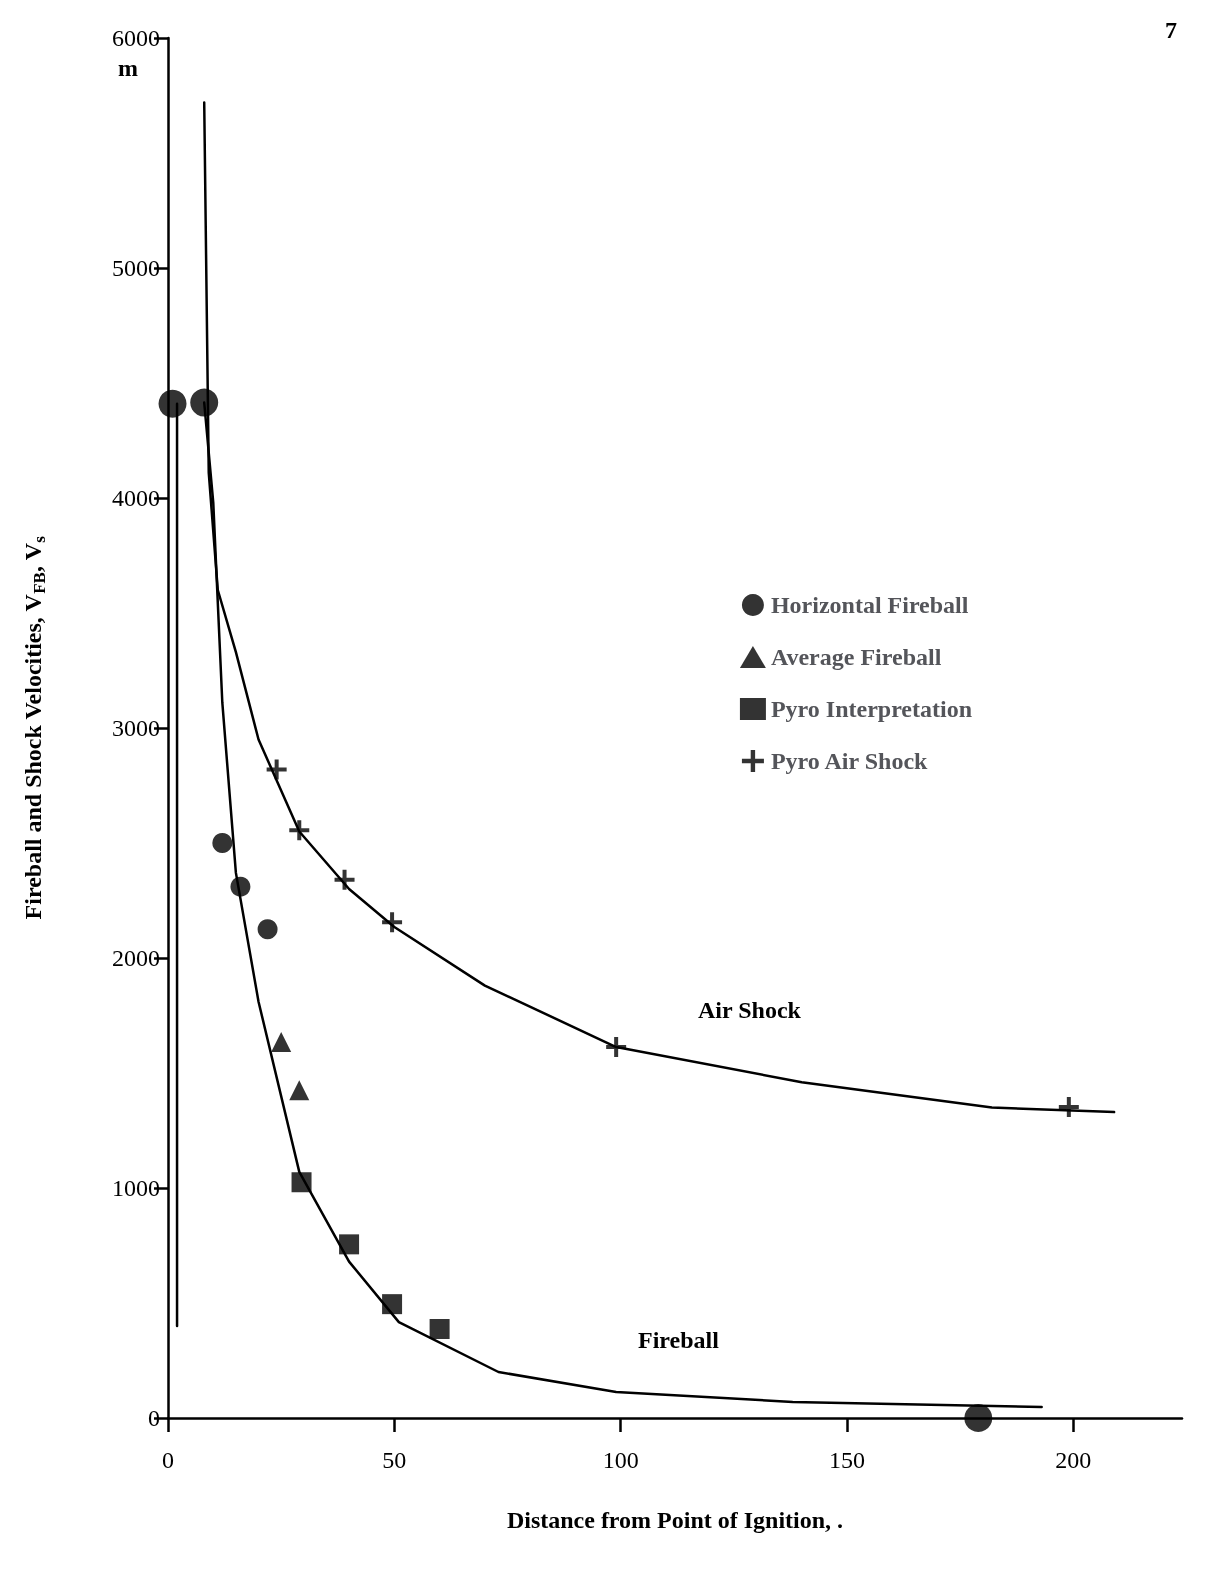 This screenshot has height=1584, width=1205. I want to click on x-axis-title: Distance from Point of Ignition, ., so click(675, 1520).